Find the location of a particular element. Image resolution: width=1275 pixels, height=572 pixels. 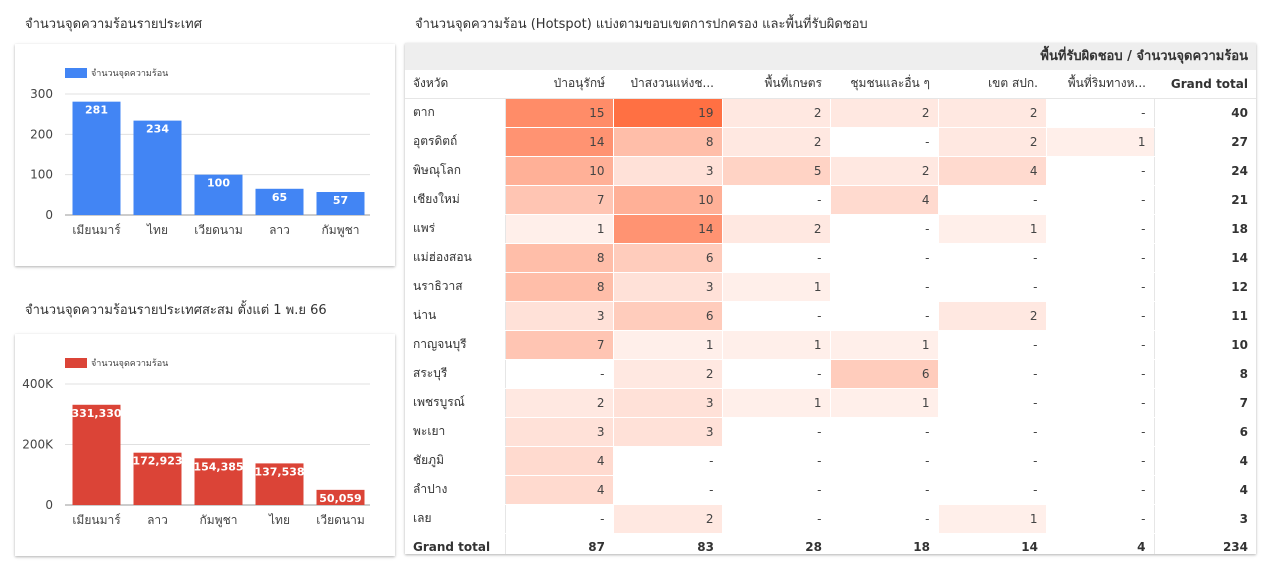

y-tick-label: 200K is located at coordinates (38, 445).